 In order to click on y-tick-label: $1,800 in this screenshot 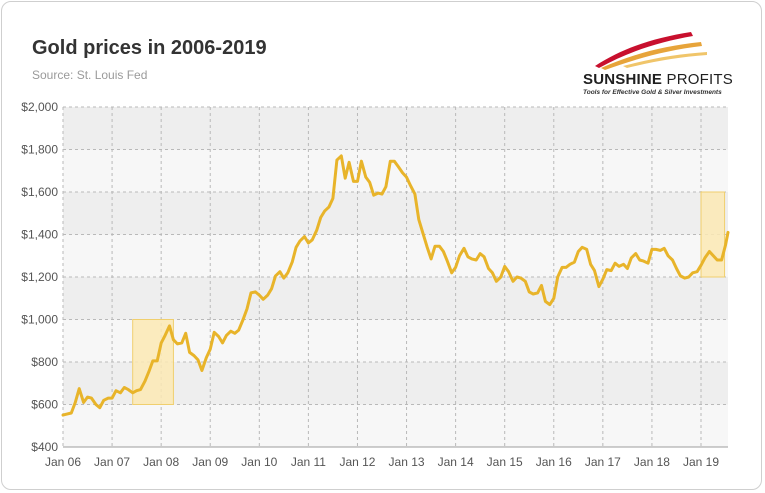, I will do `click(39, 150)`.